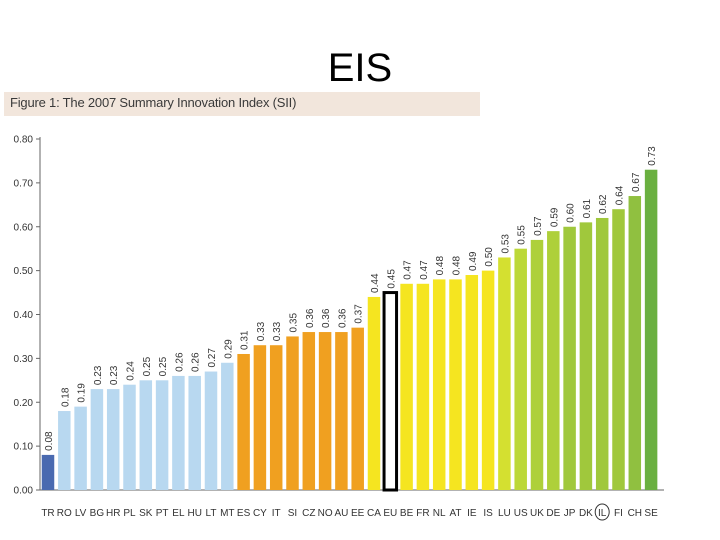 The image size is (720, 540). What do you see at coordinates (244, 513) in the screenshot?
I see `category-label-es: ES` at bounding box center [244, 513].